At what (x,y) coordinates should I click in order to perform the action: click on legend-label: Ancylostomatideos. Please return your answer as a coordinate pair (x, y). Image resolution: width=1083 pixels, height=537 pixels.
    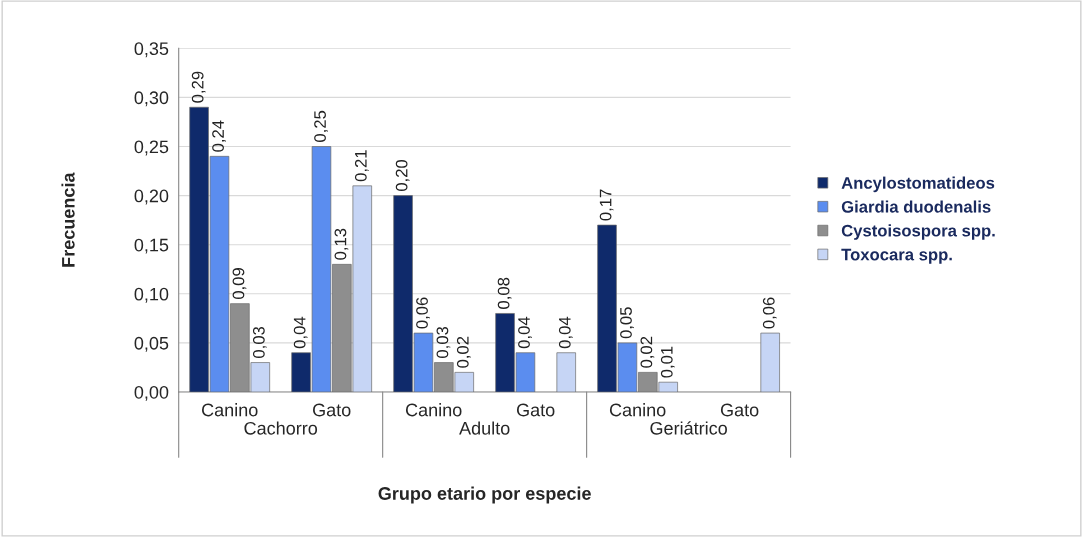
    Looking at the image, I should click on (918, 184).